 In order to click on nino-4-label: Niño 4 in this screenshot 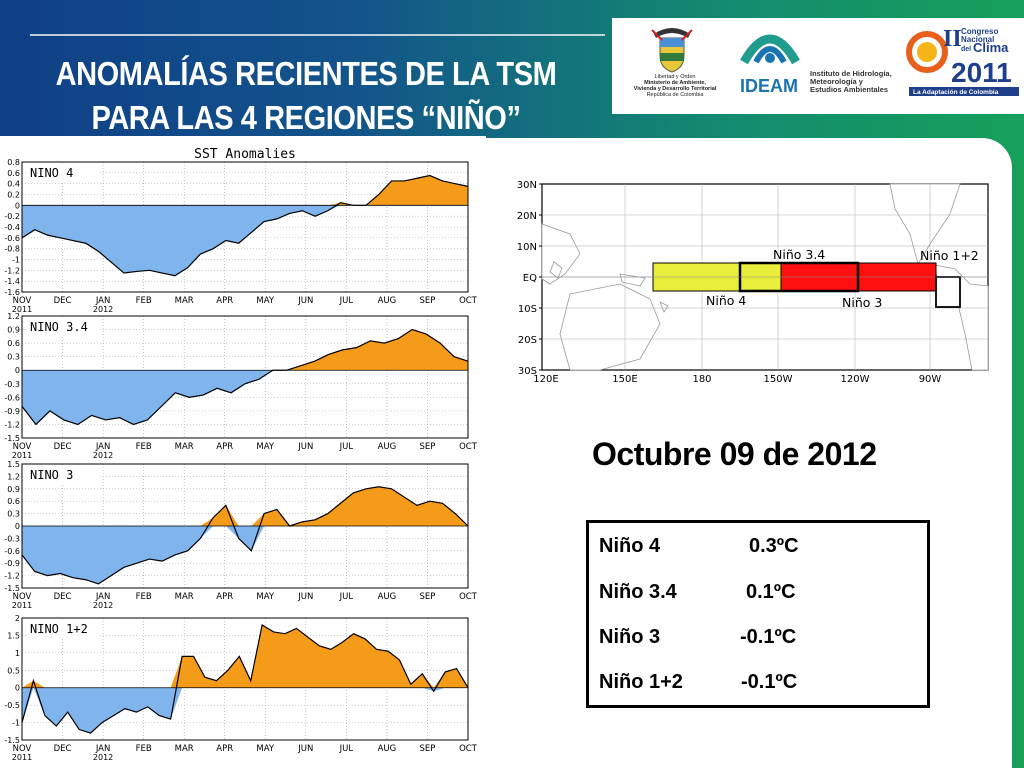, I will do `click(726, 300)`.